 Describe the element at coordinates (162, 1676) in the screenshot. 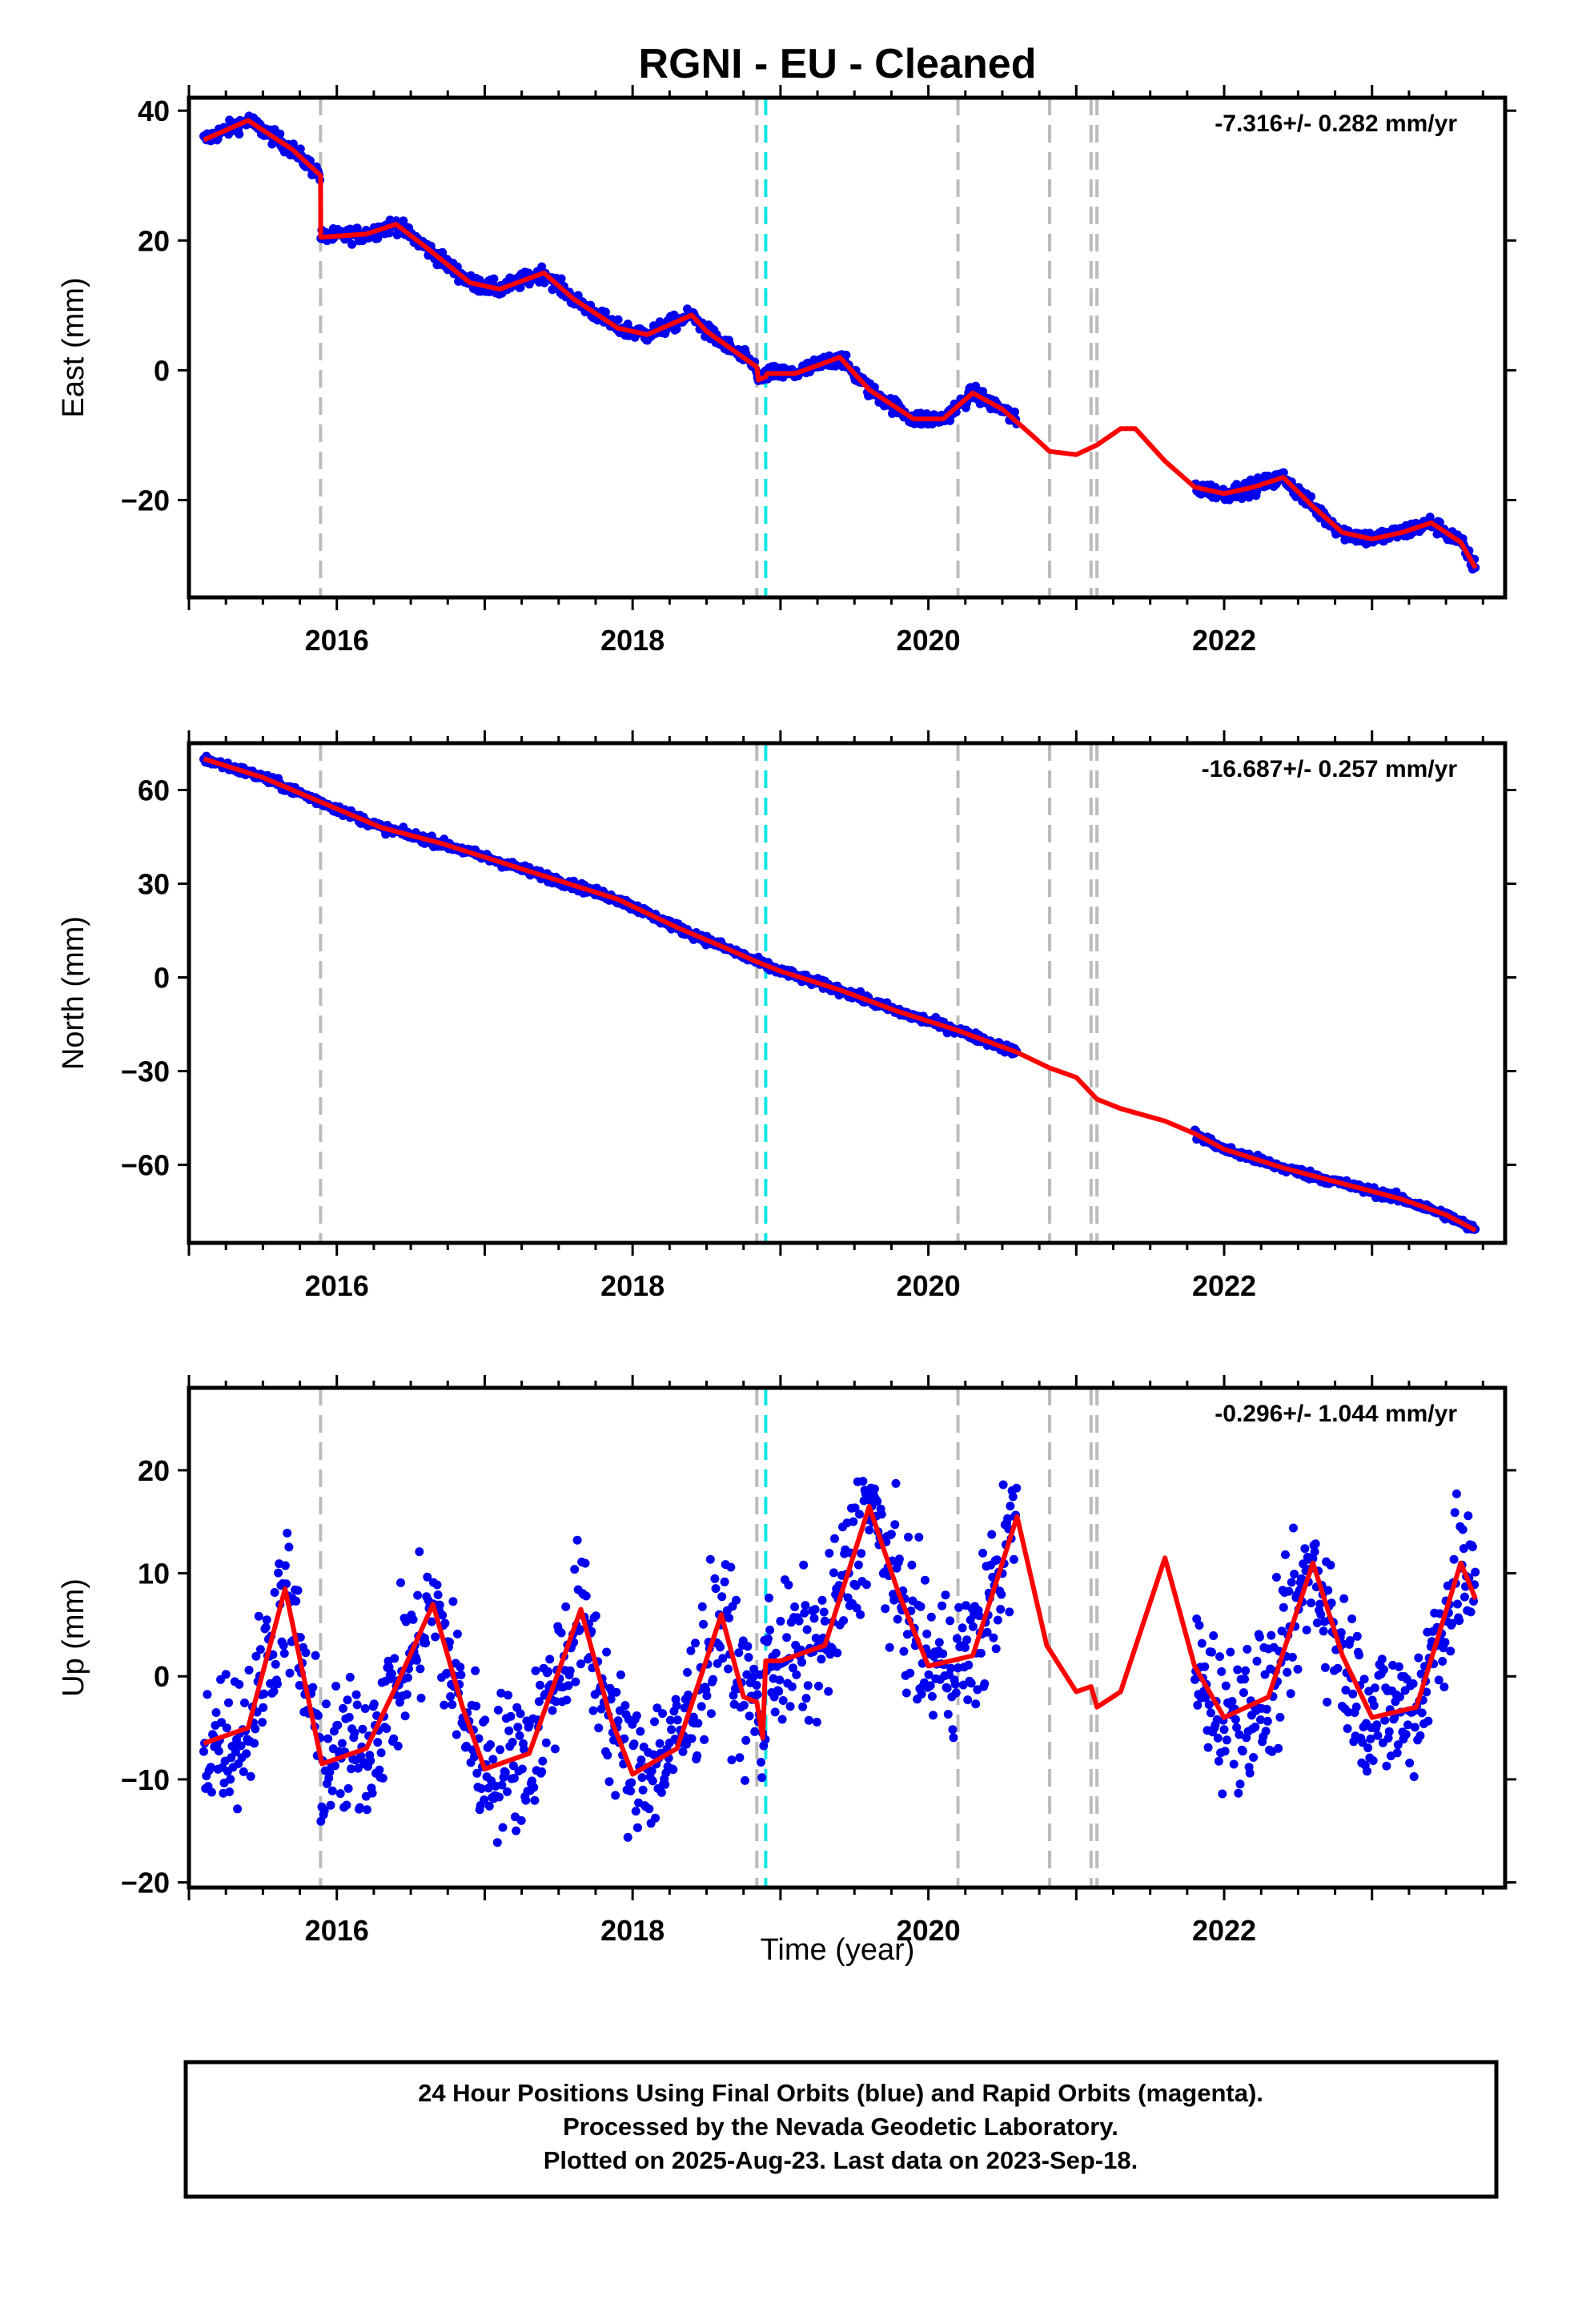

I see `y-tick-label: 0` at that location.